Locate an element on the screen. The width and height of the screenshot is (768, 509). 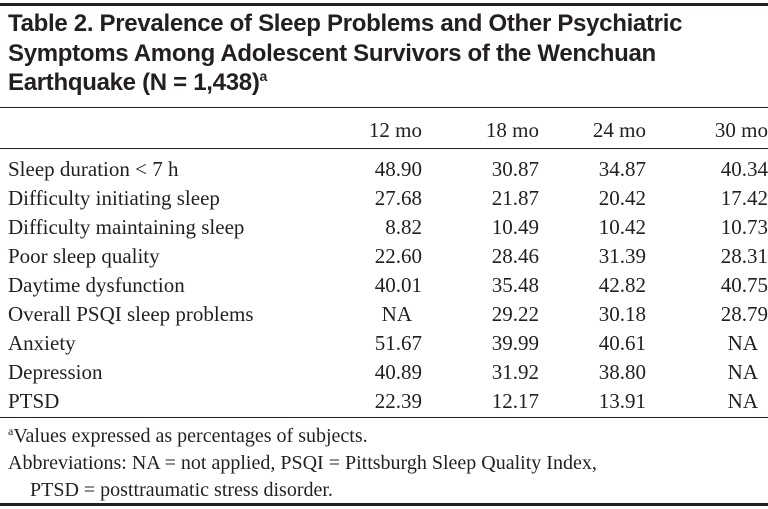
table-cell: 12.17 is located at coordinates (515, 401).